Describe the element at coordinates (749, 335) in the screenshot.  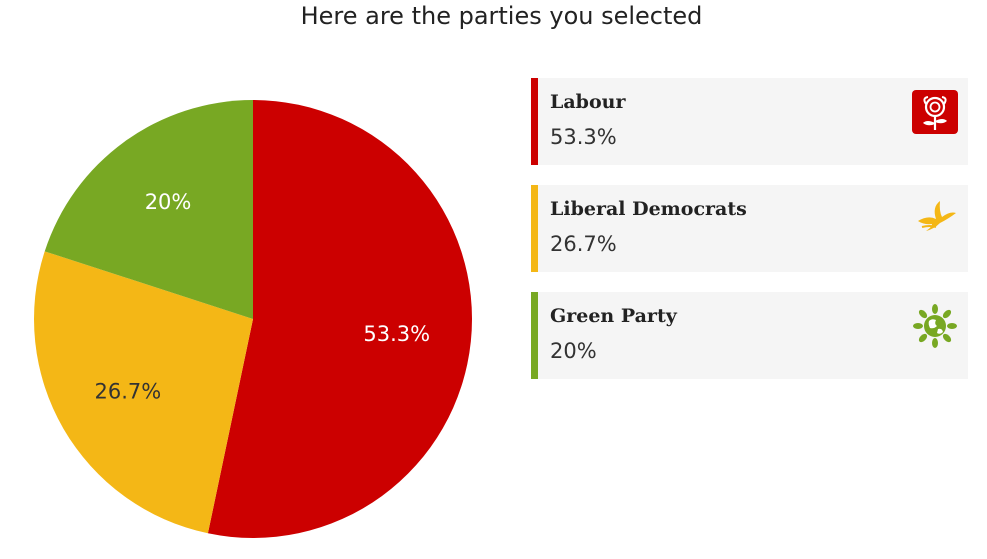
I see `party-card-green: Green Party 20%` at that location.